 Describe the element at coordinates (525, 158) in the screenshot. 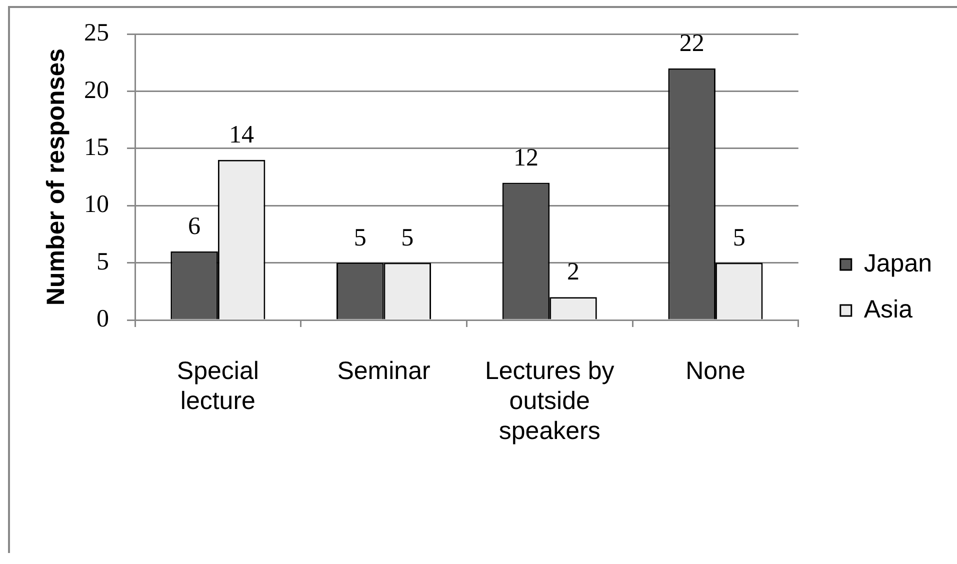

I see `data-label: 12` at that location.